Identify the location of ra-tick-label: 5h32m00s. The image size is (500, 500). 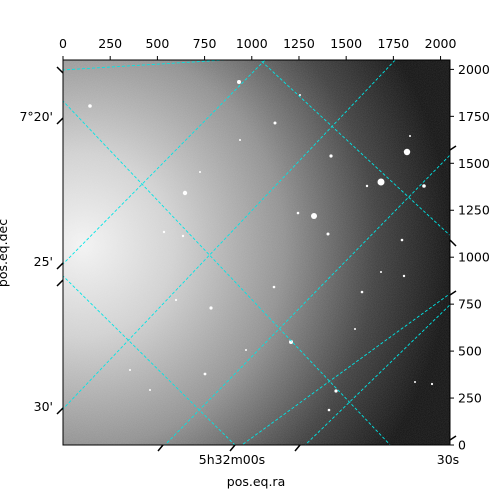
(232, 459).